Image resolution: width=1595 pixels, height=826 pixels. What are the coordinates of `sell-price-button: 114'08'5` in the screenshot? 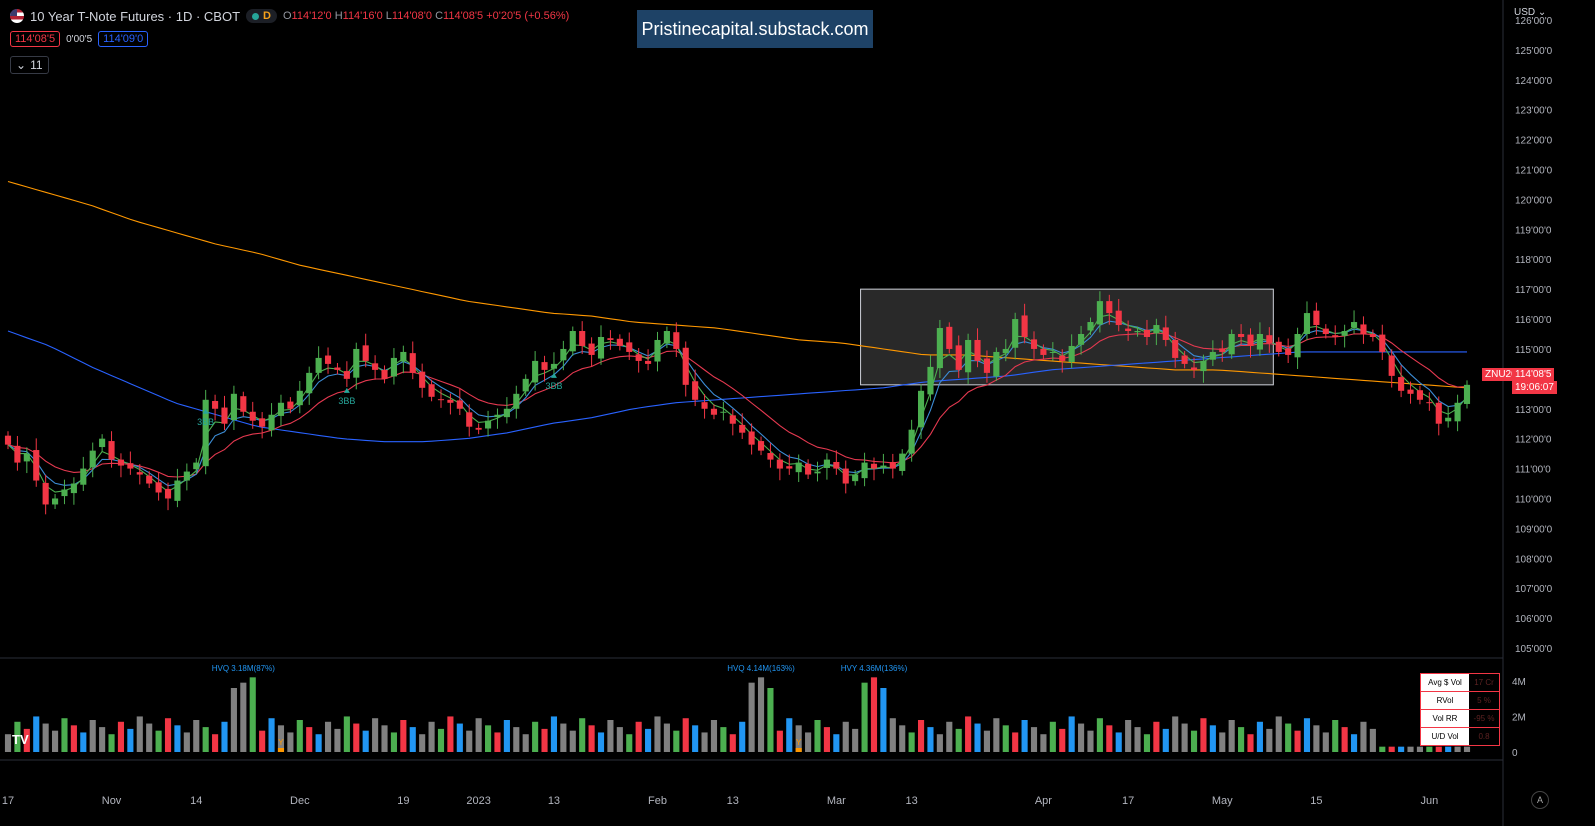 It's located at (35, 39).